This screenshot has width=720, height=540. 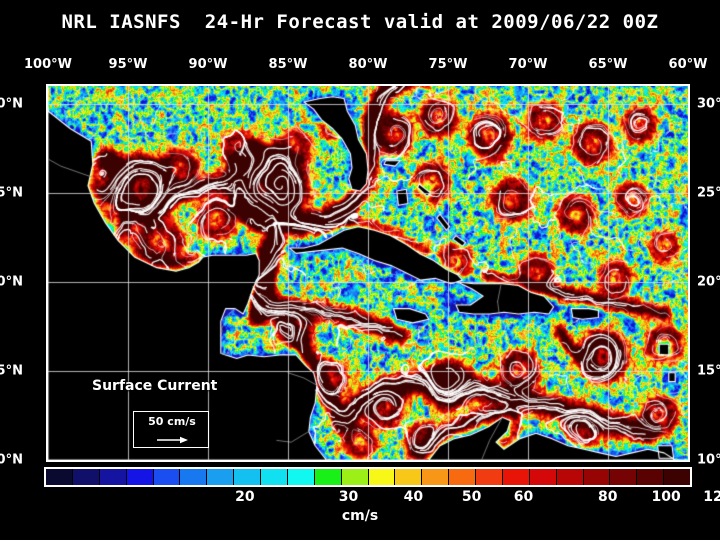 What do you see at coordinates (448, 64) in the screenshot?
I see `longitude-tick-label: 75°W` at bounding box center [448, 64].